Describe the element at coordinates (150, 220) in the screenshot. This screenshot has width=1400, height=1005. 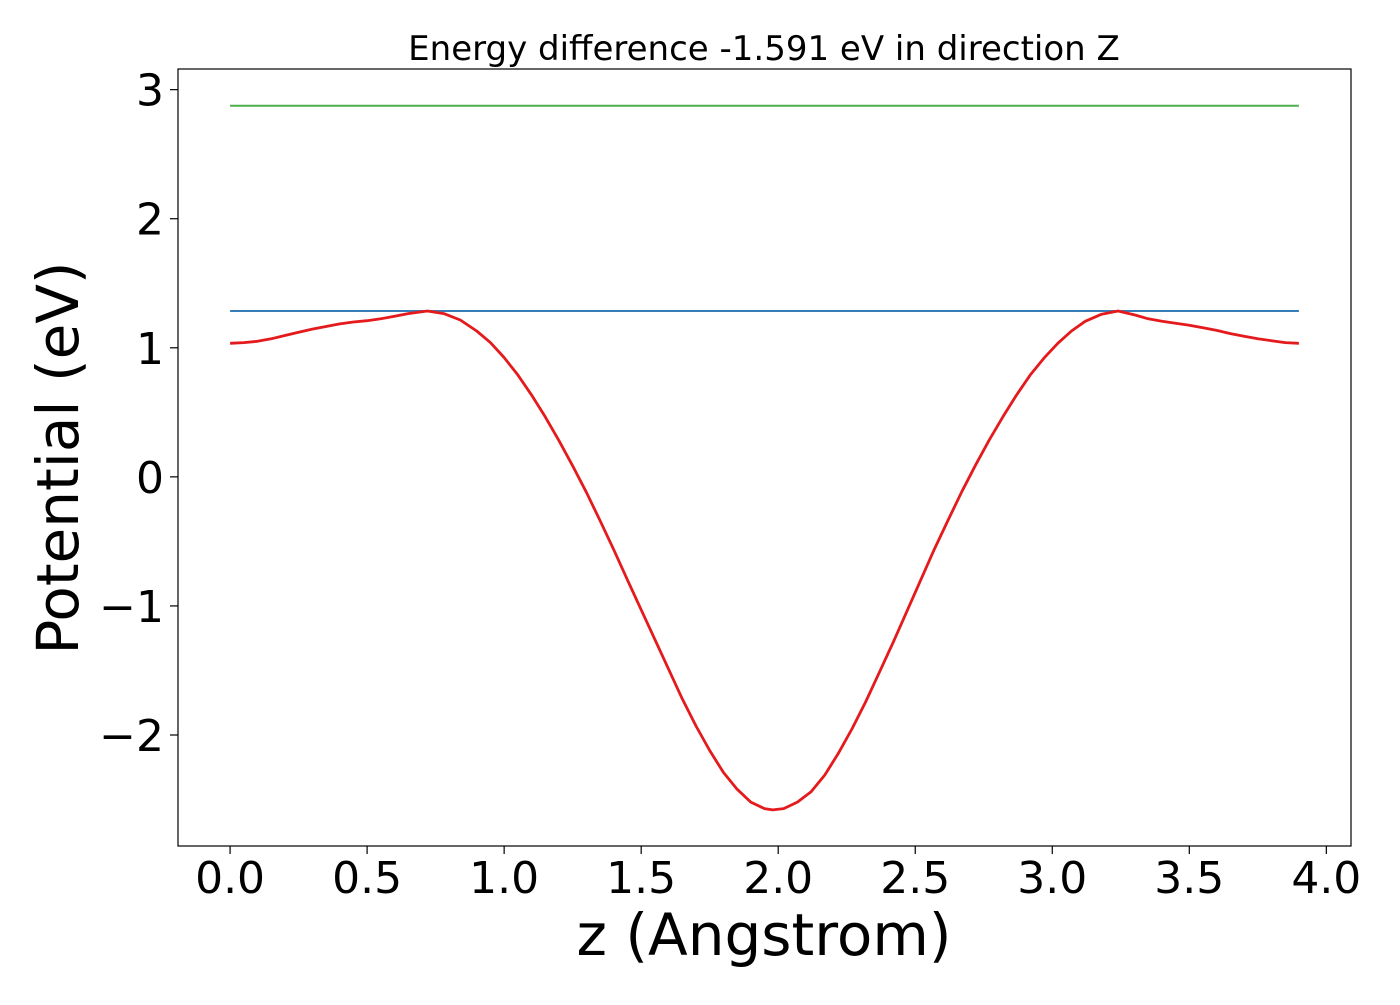
I see `y-tick-label: 2` at that location.